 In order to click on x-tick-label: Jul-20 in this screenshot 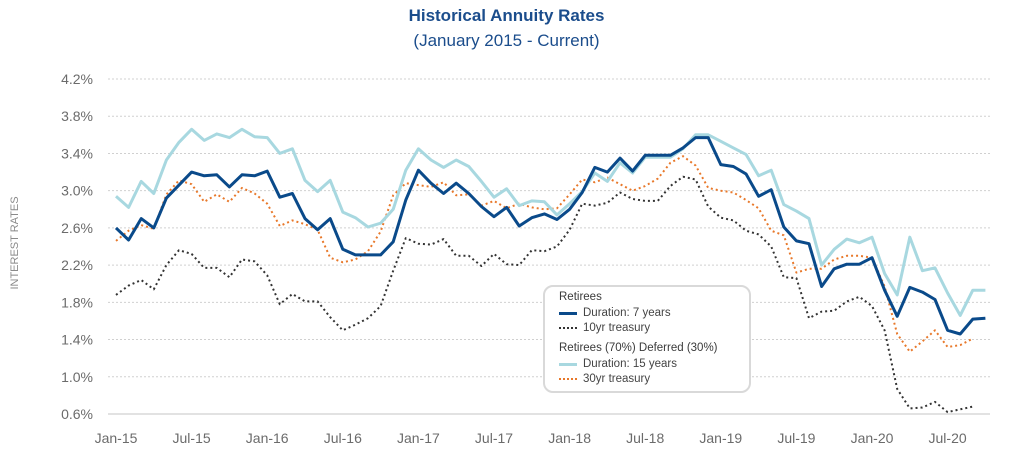, I will do `click(948, 438)`.